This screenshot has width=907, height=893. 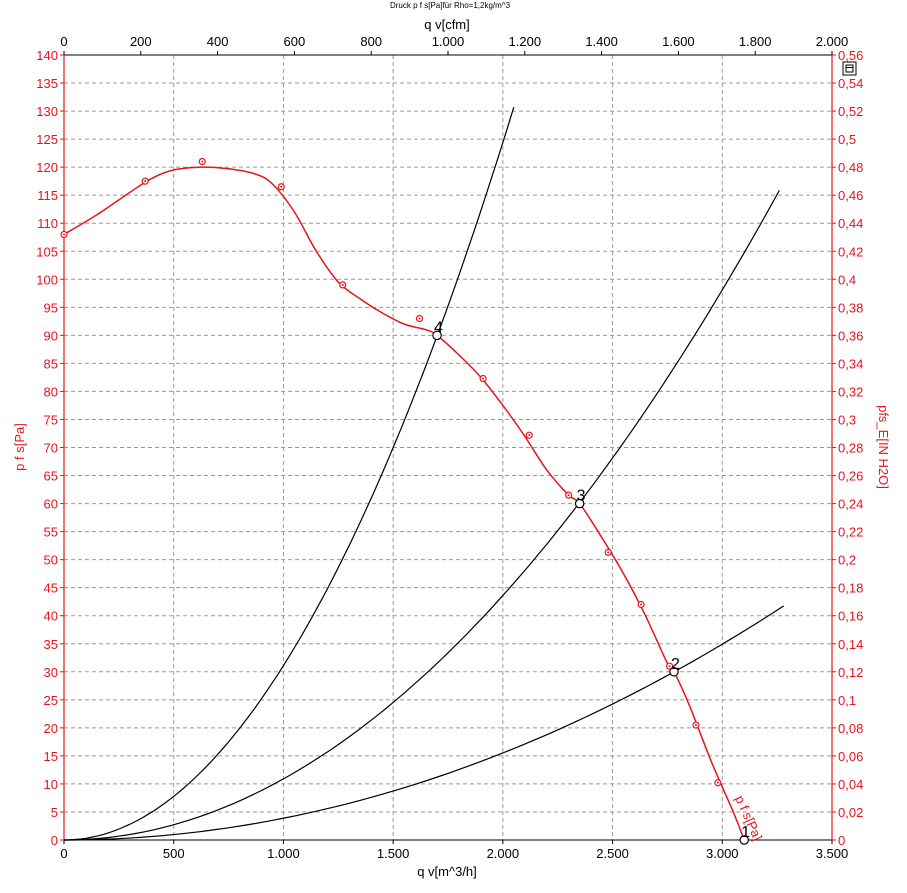 What do you see at coordinates (54, 840) in the screenshot?
I see `y-tick-label: 0` at bounding box center [54, 840].